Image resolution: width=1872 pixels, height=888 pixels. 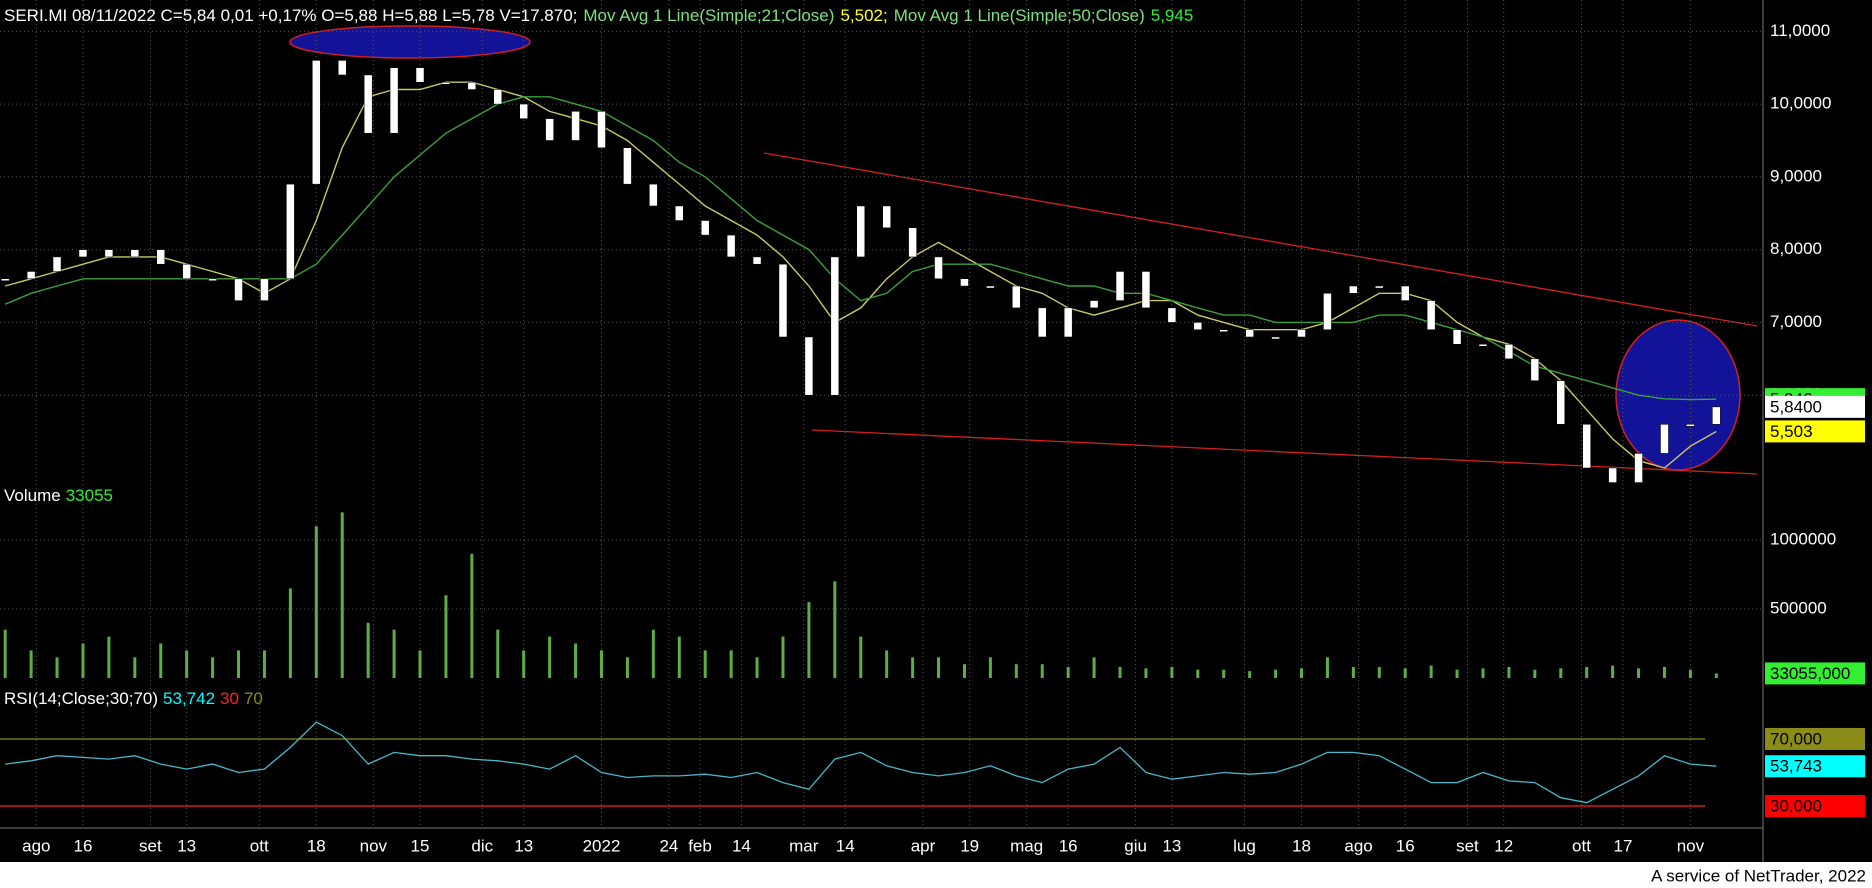 I want to click on rsi-line, so click(x=861, y=762).